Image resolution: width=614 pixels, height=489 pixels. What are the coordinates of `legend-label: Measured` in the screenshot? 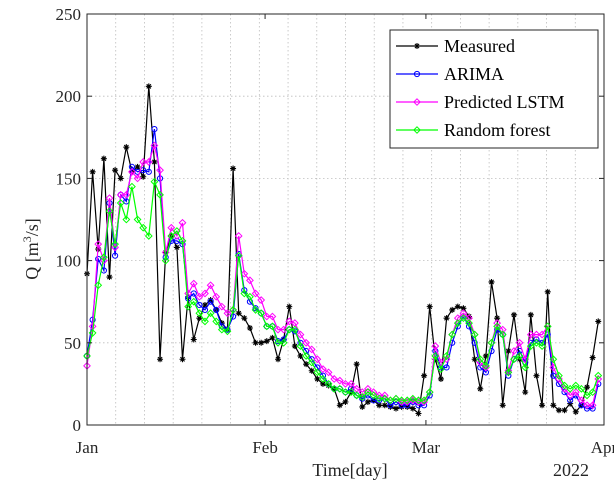 It's located at (479, 46).